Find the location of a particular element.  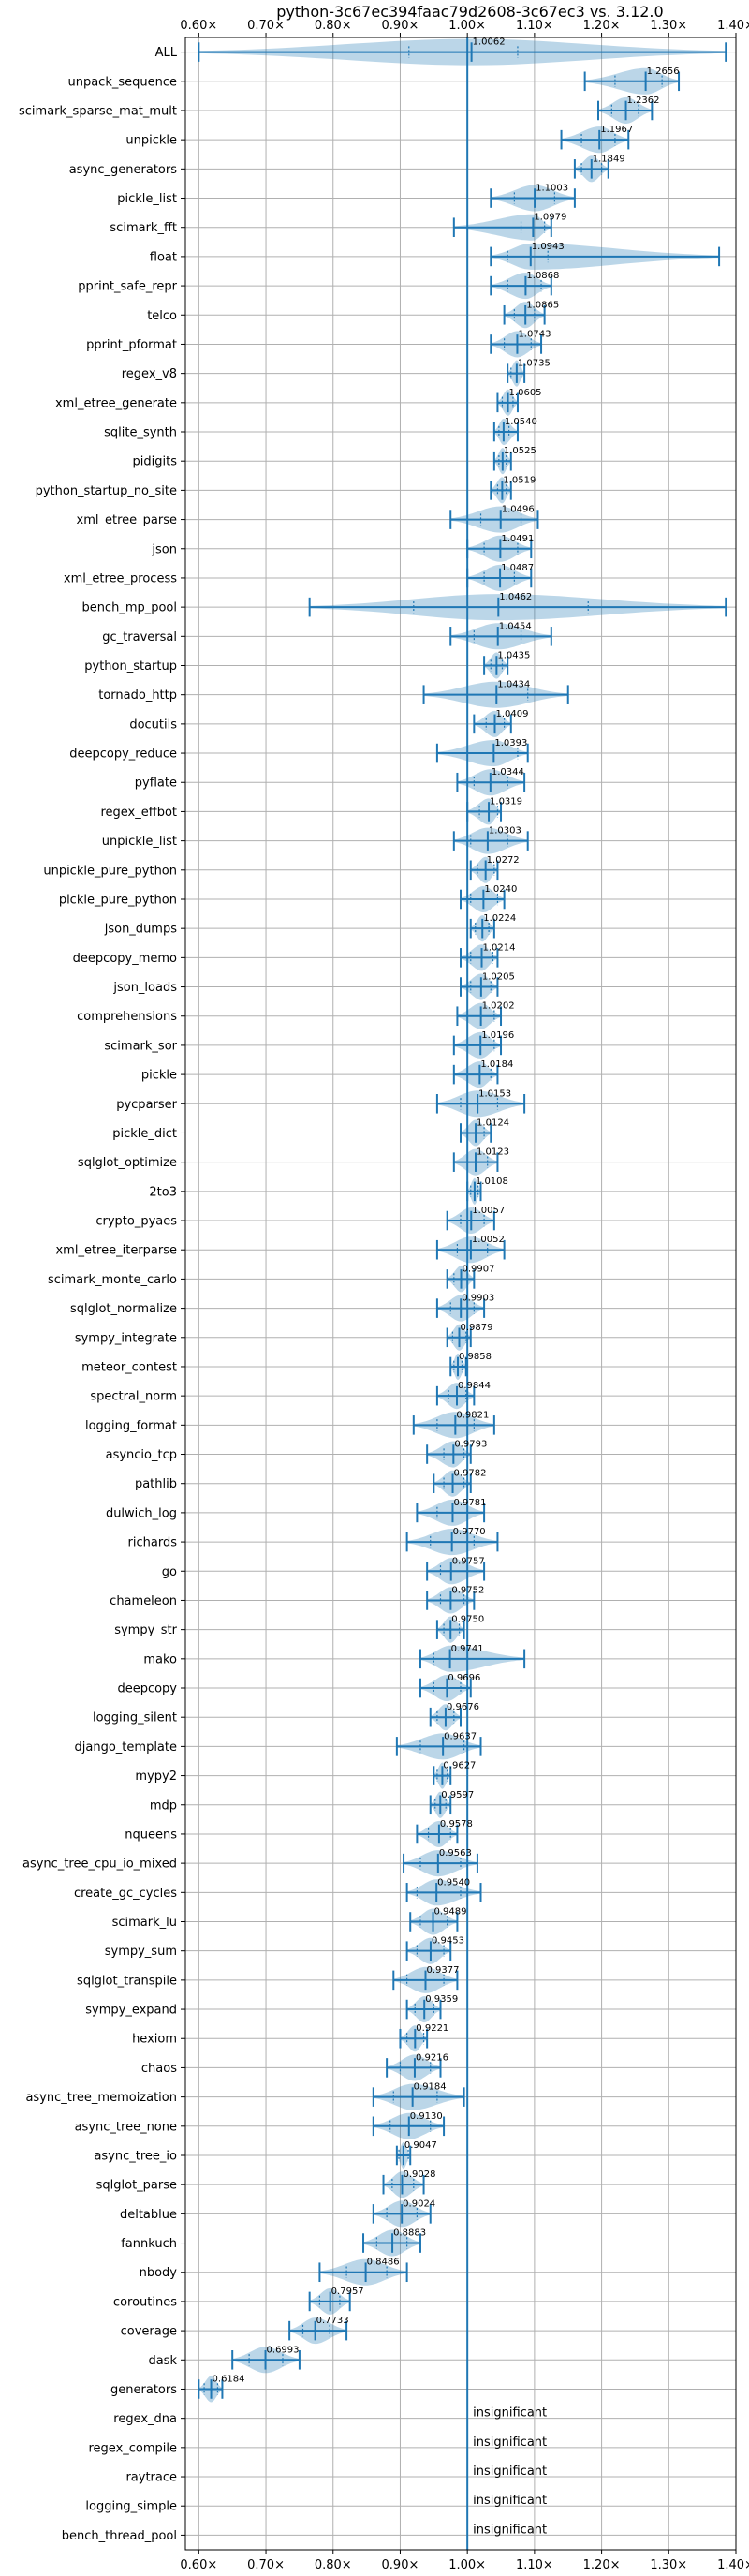

value-label: 0.9741 is located at coordinates (467, 1649).